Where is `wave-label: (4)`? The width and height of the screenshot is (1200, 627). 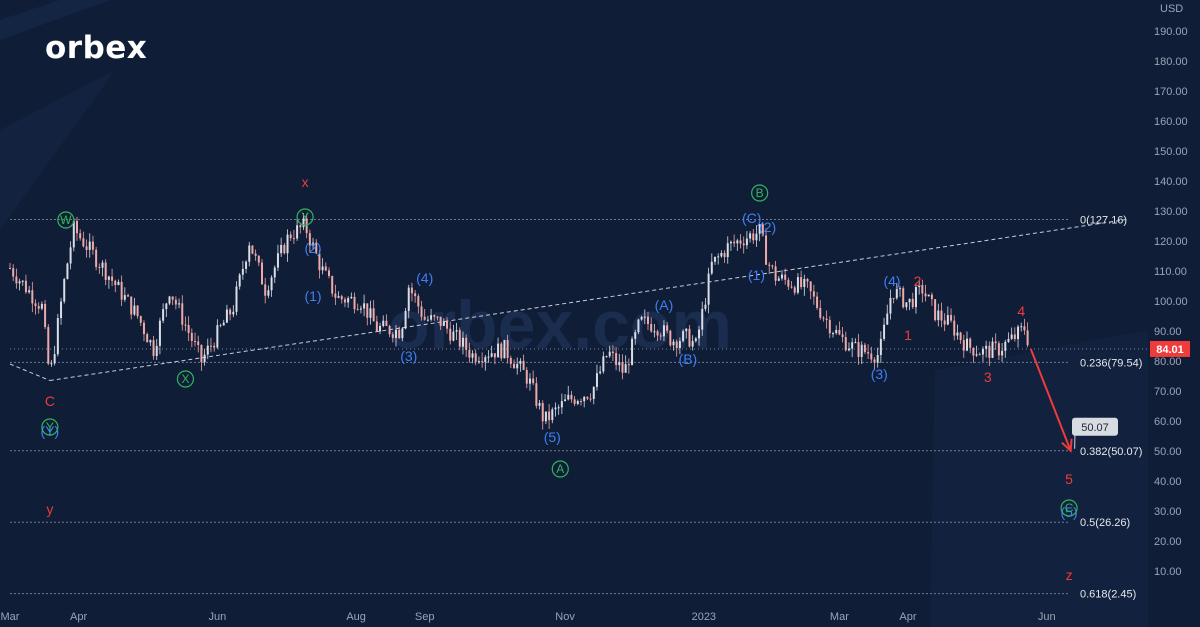 wave-label: (4) is located at coordinates (424, 278).